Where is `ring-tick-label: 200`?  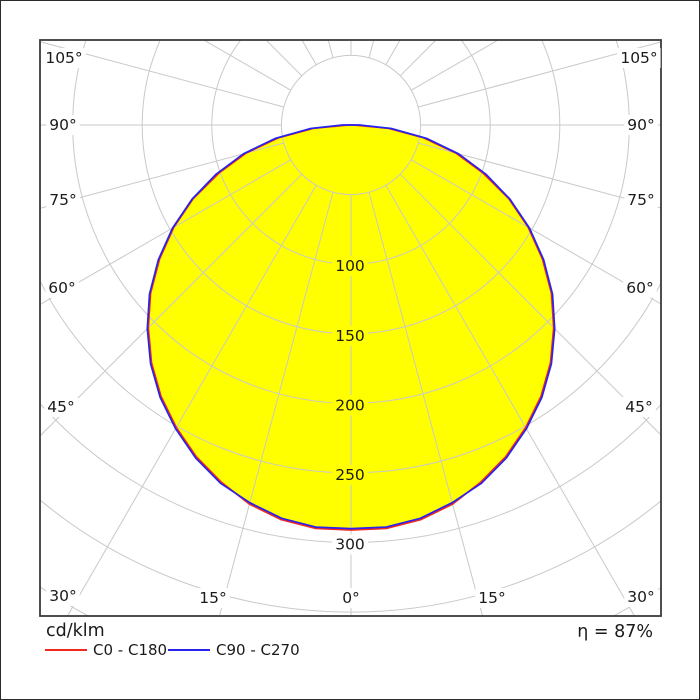
ring-tick-label: 200 is located at coordinates (350, 405).